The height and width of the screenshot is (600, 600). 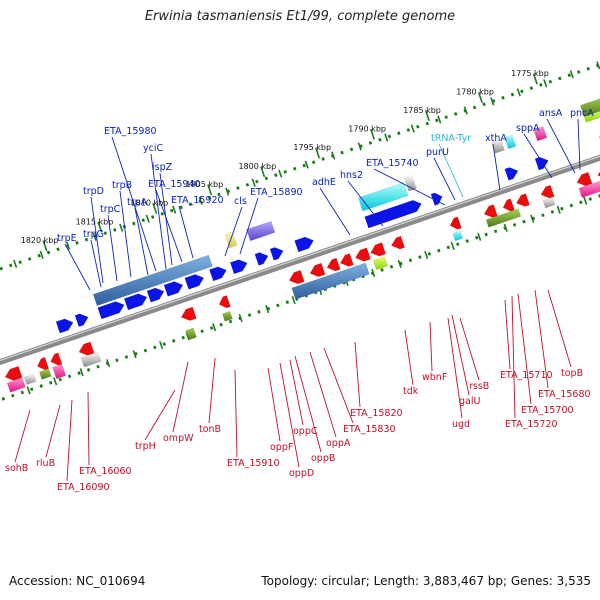 What do you see at coordinates (437, 152) in the screenshot?
I see `gene-label-top: purU` at bounding box center [437, 152].